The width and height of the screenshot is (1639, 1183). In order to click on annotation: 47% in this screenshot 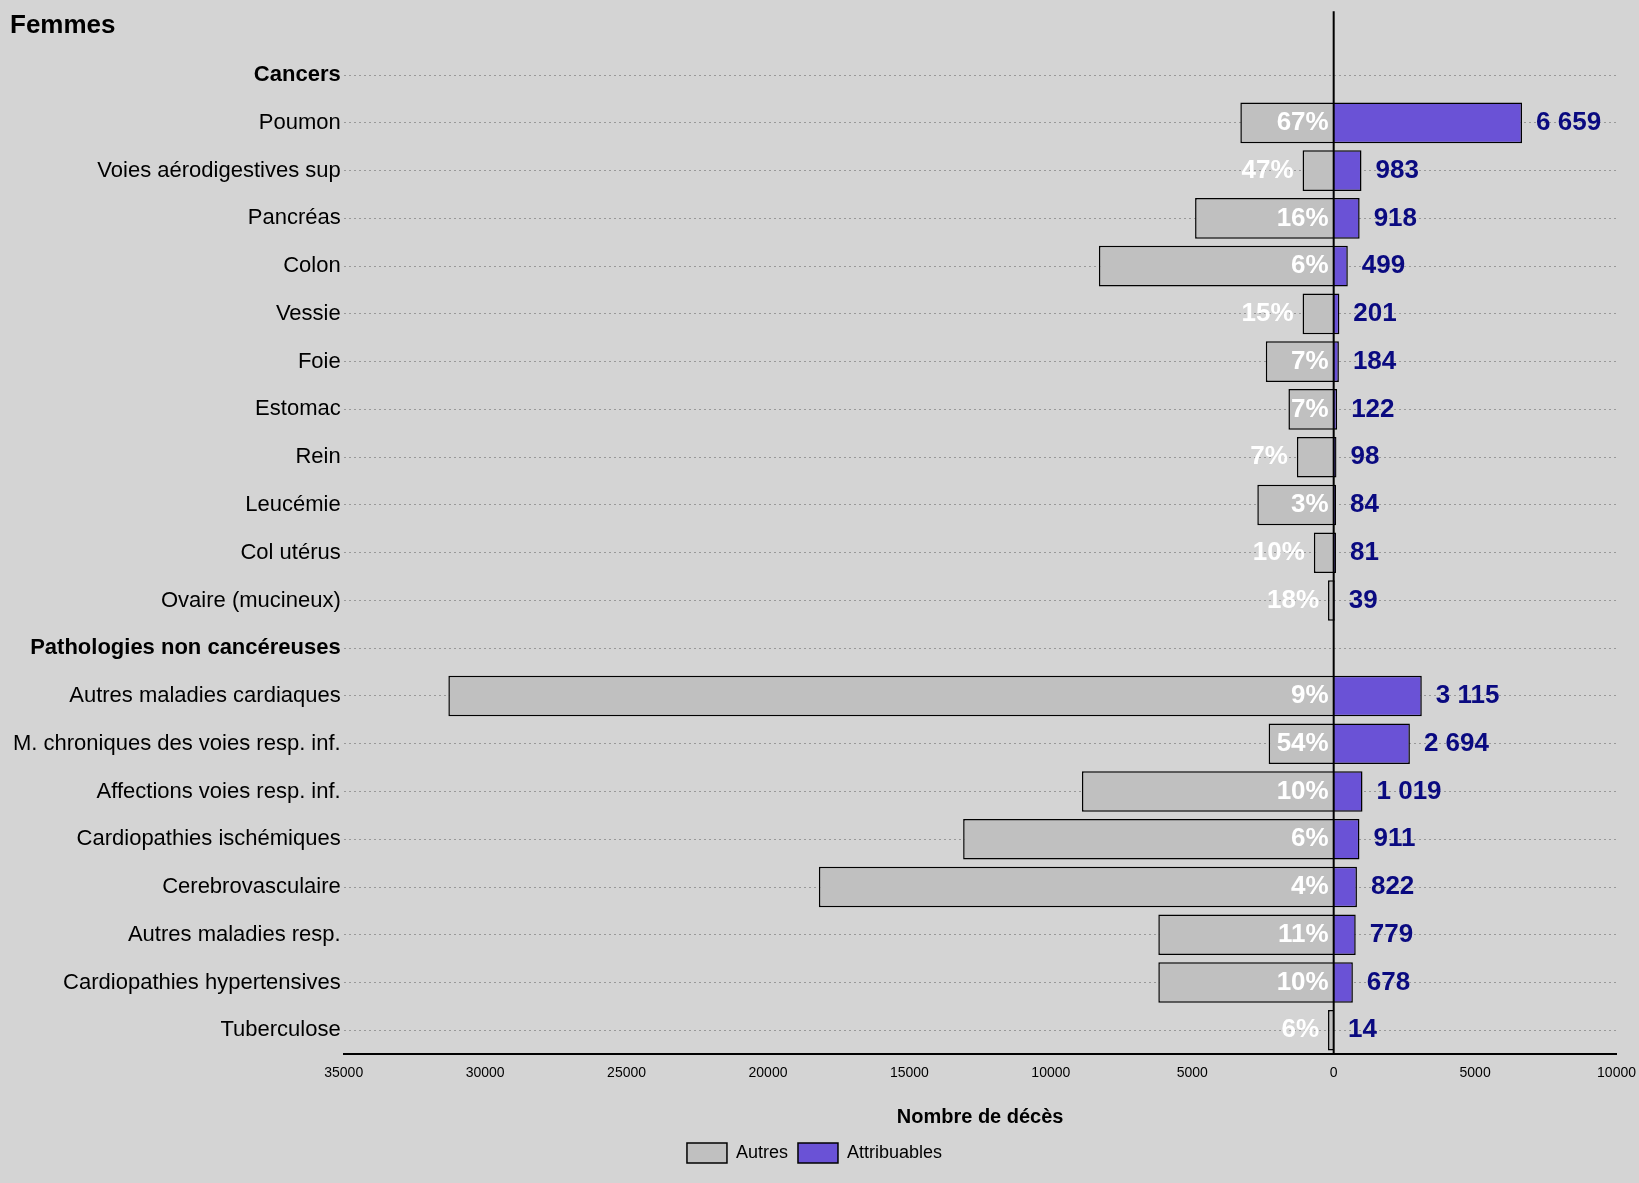, I will do `click(1267, 168)`.